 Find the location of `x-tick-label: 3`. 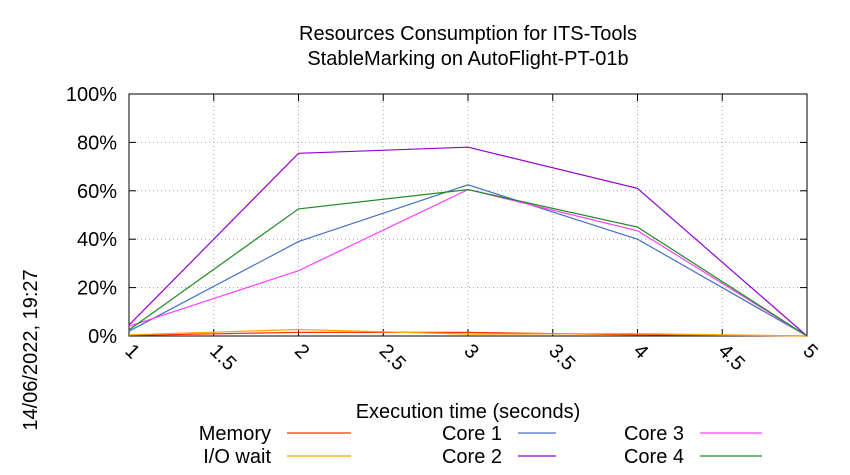

x-tick-label: 3 is located at coordinates (470, 351).